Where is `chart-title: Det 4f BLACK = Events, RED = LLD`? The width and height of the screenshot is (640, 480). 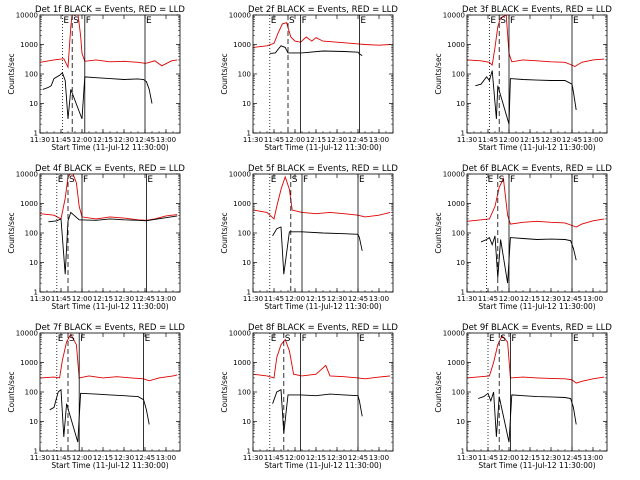 chart-title: Det 4f BLACK = Events, RED = LLD is located at coordinates (110, 169).